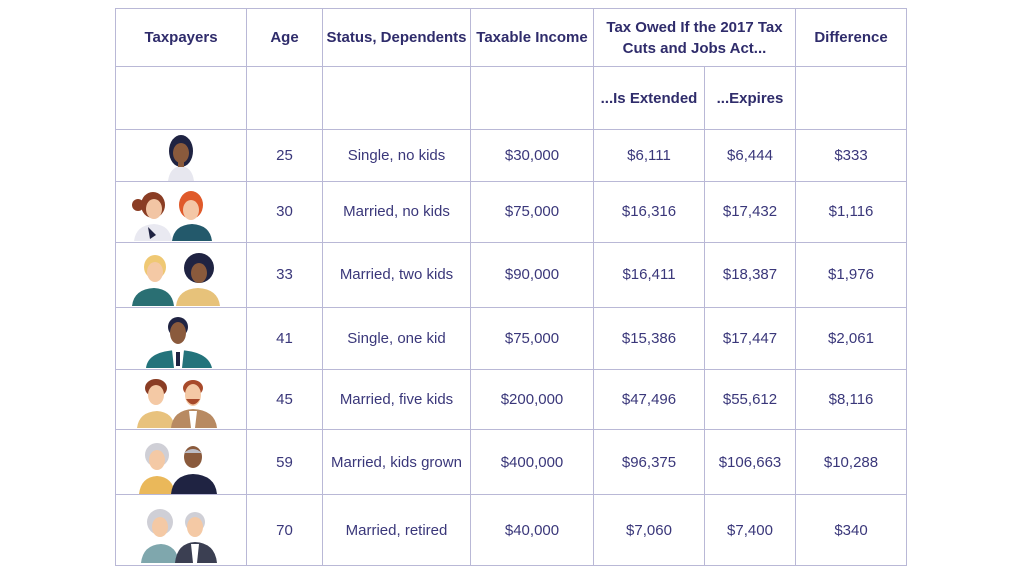  Describe the element at coordinates (396, 338) in the screenshot. I see `status-cell: Single, one kid` at that location.